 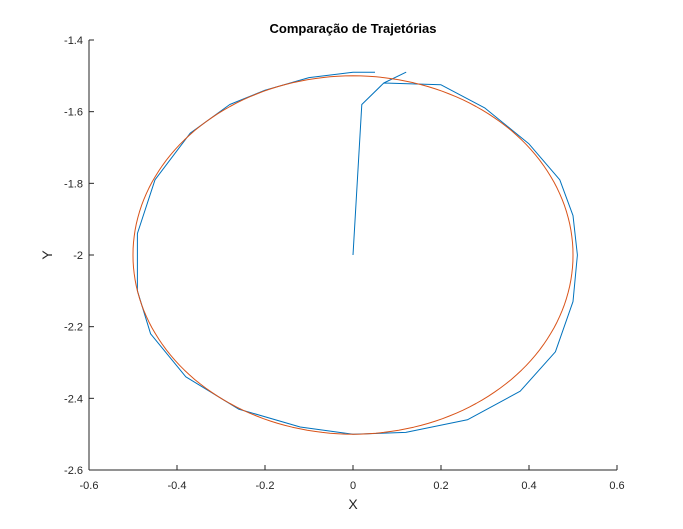 I want to click on x-tick-label: 0, so click(x=353, y=486).